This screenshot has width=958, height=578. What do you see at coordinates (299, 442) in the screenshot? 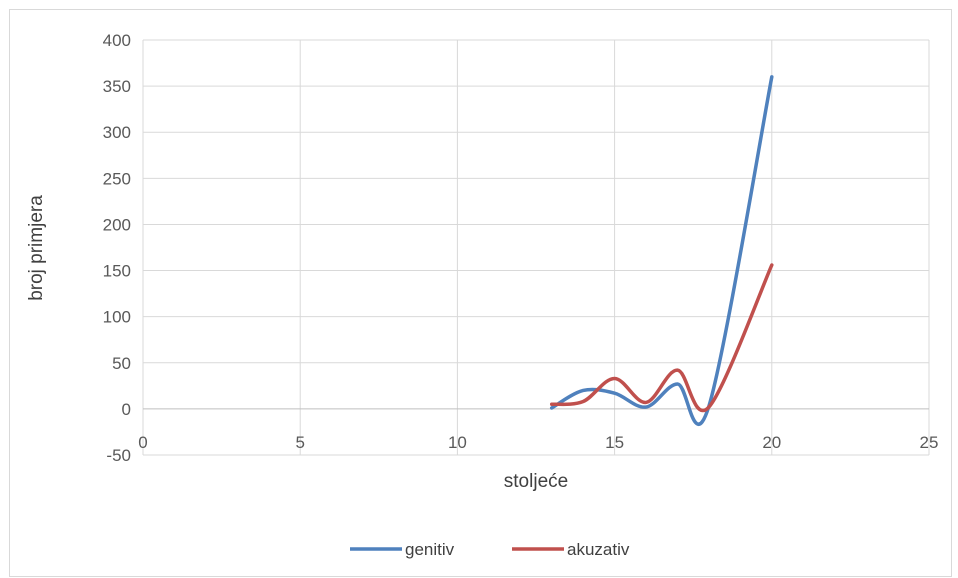
I see `x-tick-label: 5` at bounding box center [299, 442].